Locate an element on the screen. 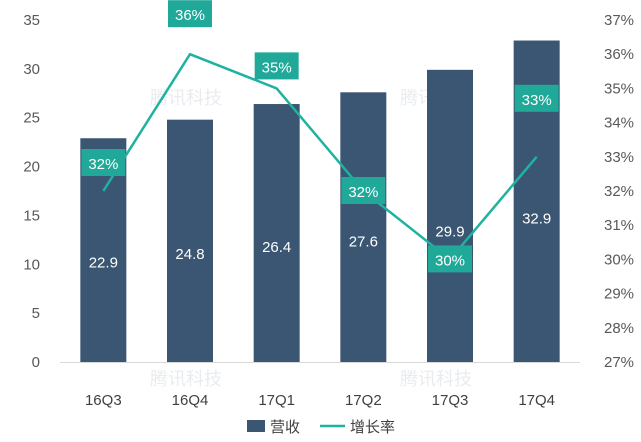 This screenshot has height=442, width=641. legend-line-label: 增长率 is located at coordinates (372, 427).